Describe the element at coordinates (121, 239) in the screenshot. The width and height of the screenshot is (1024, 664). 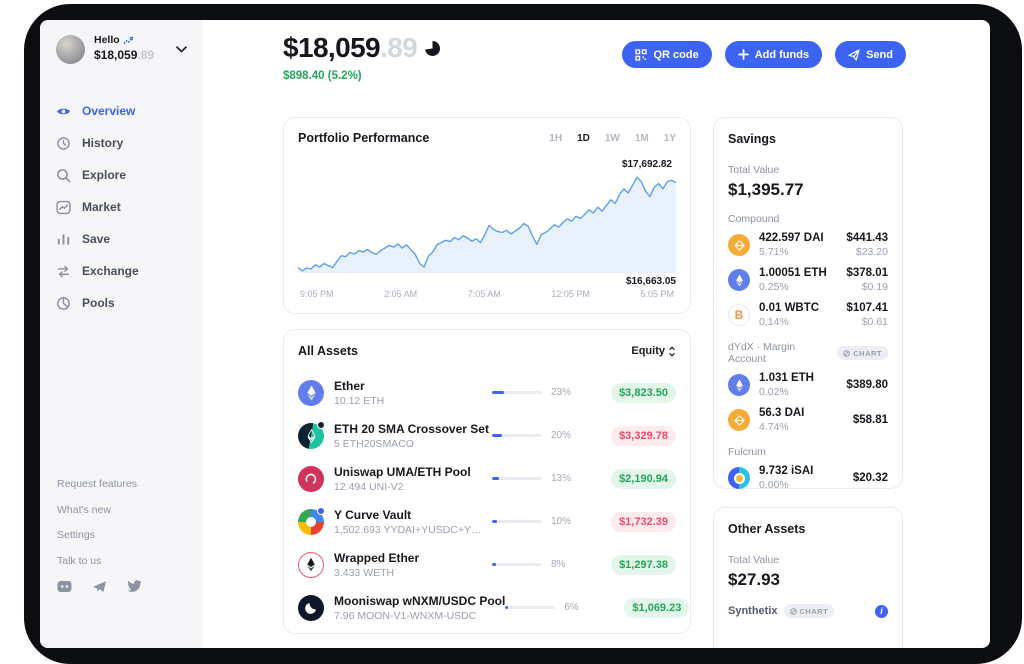
I see `sidebar-item-save: Save` at that location.